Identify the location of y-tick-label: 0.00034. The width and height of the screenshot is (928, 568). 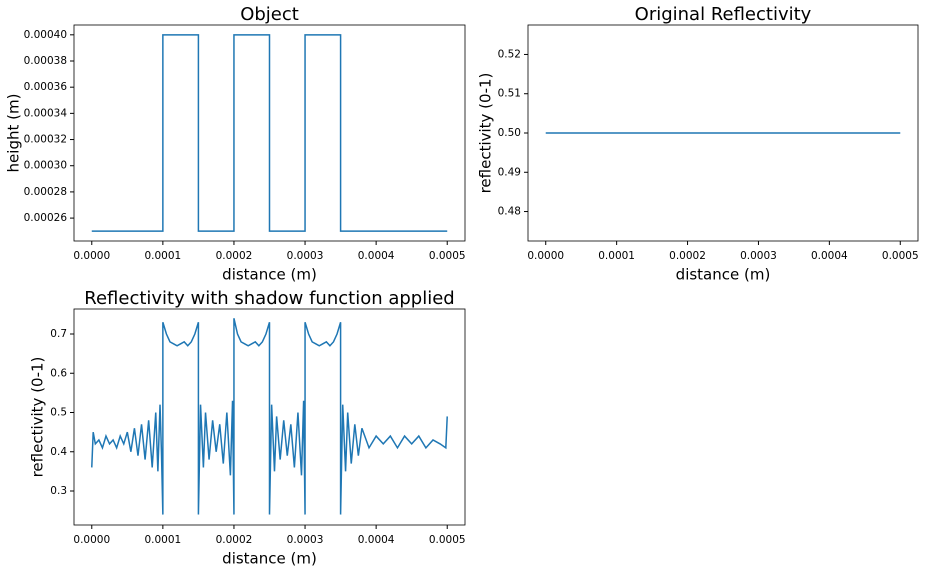
(46, 113).